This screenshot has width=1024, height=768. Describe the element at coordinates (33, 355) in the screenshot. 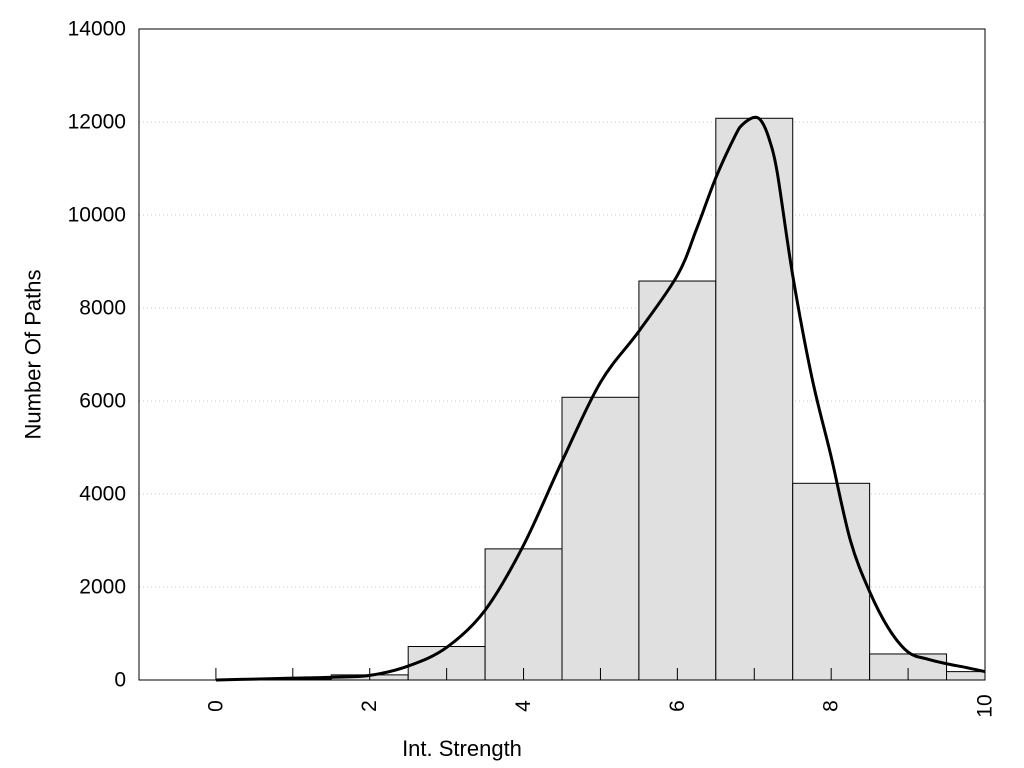

I see `y-axis-title: Number Of Paths` at that location.